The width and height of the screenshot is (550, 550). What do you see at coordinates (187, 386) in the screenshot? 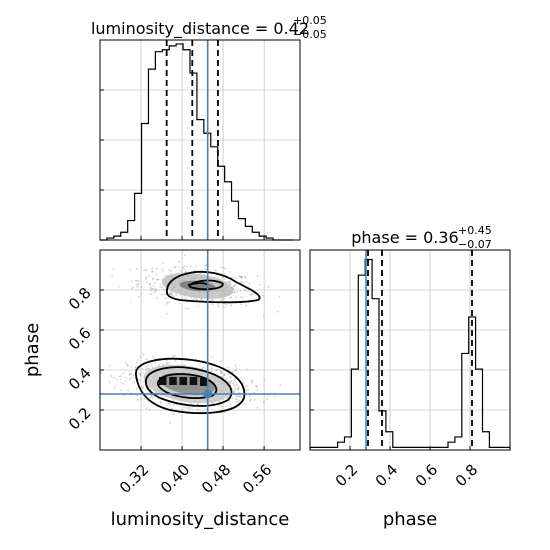
I see `contour-line` at bounding box center [187, 386].